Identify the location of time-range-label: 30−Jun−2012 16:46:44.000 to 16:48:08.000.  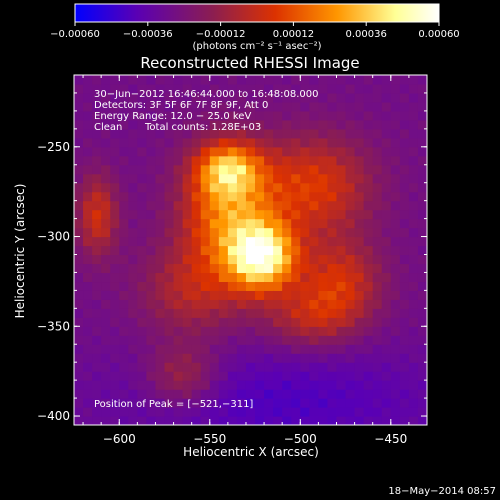
(206, 94).